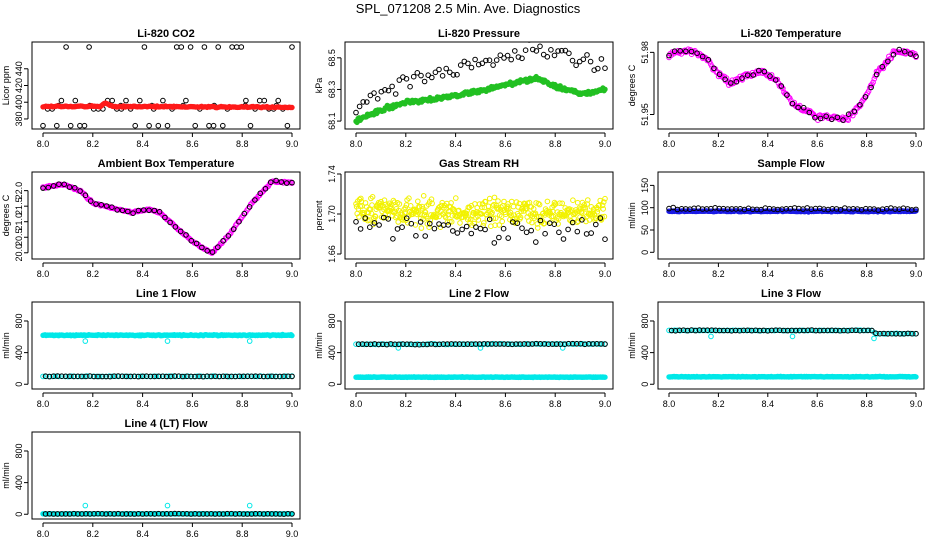  I want to click on ambient-temp-scatter, so click(167, 216).